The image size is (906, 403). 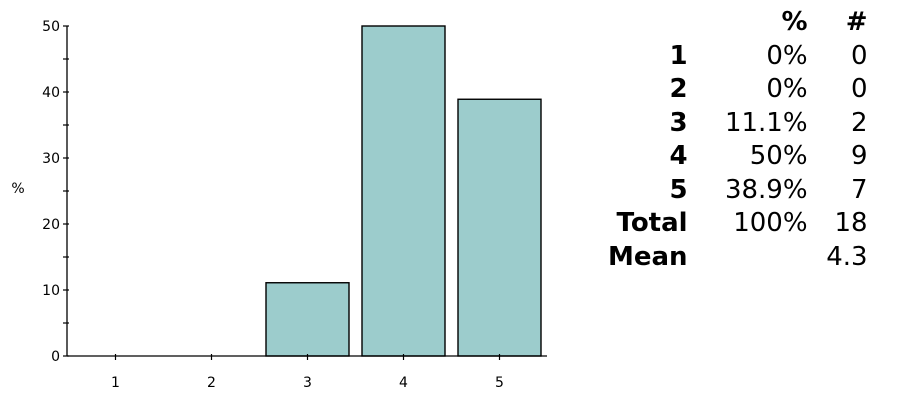 What do you see at coordinates (678, 156) in the screenshot?
I see `row-label: 4` at bounding box center [678, 156].